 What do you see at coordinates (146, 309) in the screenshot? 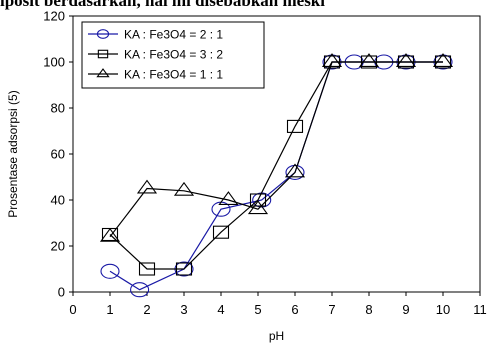
I see `x-tick-label: 2` at bounding box center [146, 309].